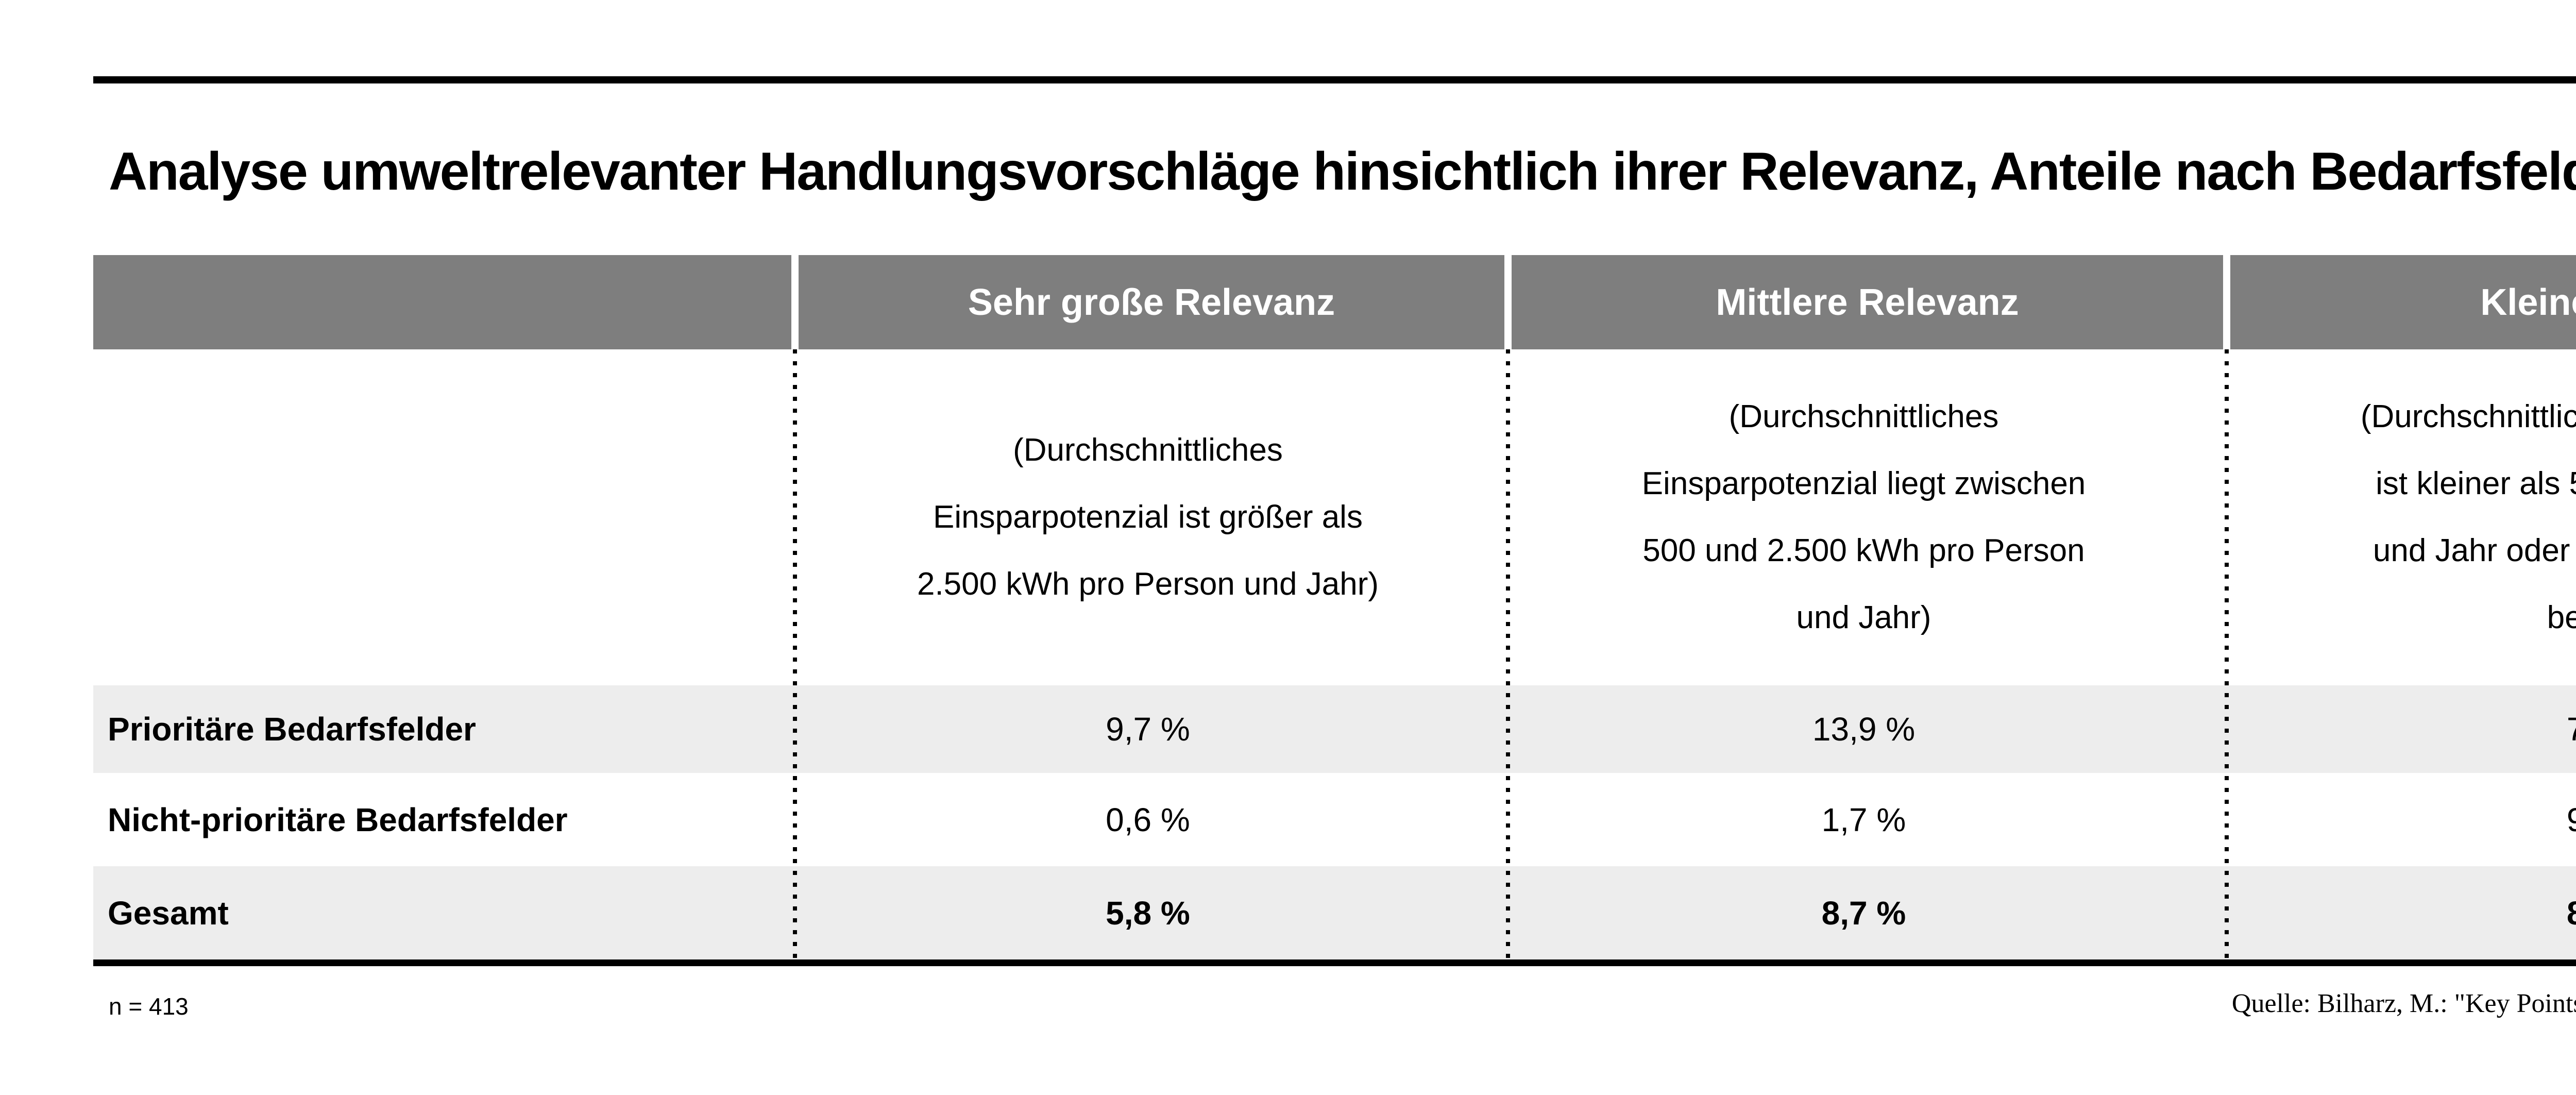  I want to click on value-nicht-prioritaere-kleine: 97,7 %, so click(2571, 819).